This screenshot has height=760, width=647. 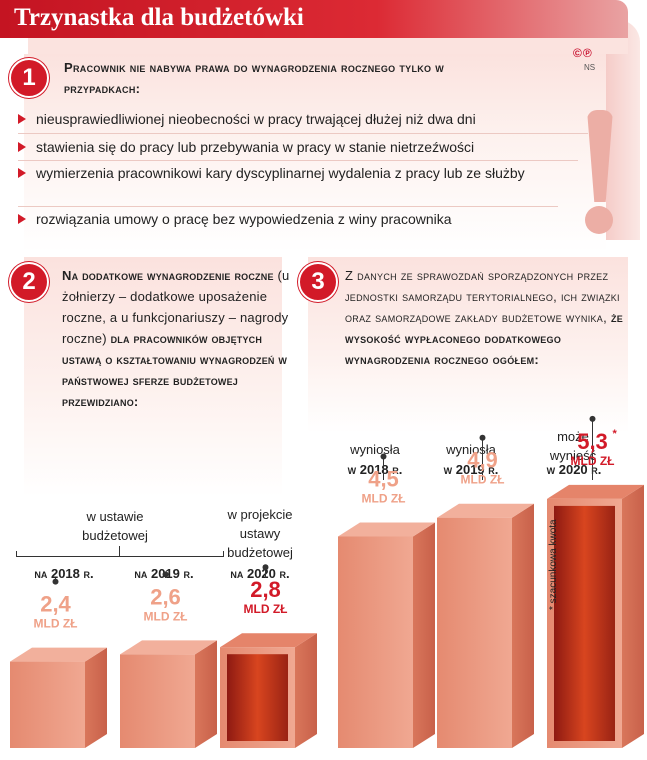 What do you see at coordinates (119, 551) in the screenshot?
I see `bracket-stem` at bounding box center [119, 551].